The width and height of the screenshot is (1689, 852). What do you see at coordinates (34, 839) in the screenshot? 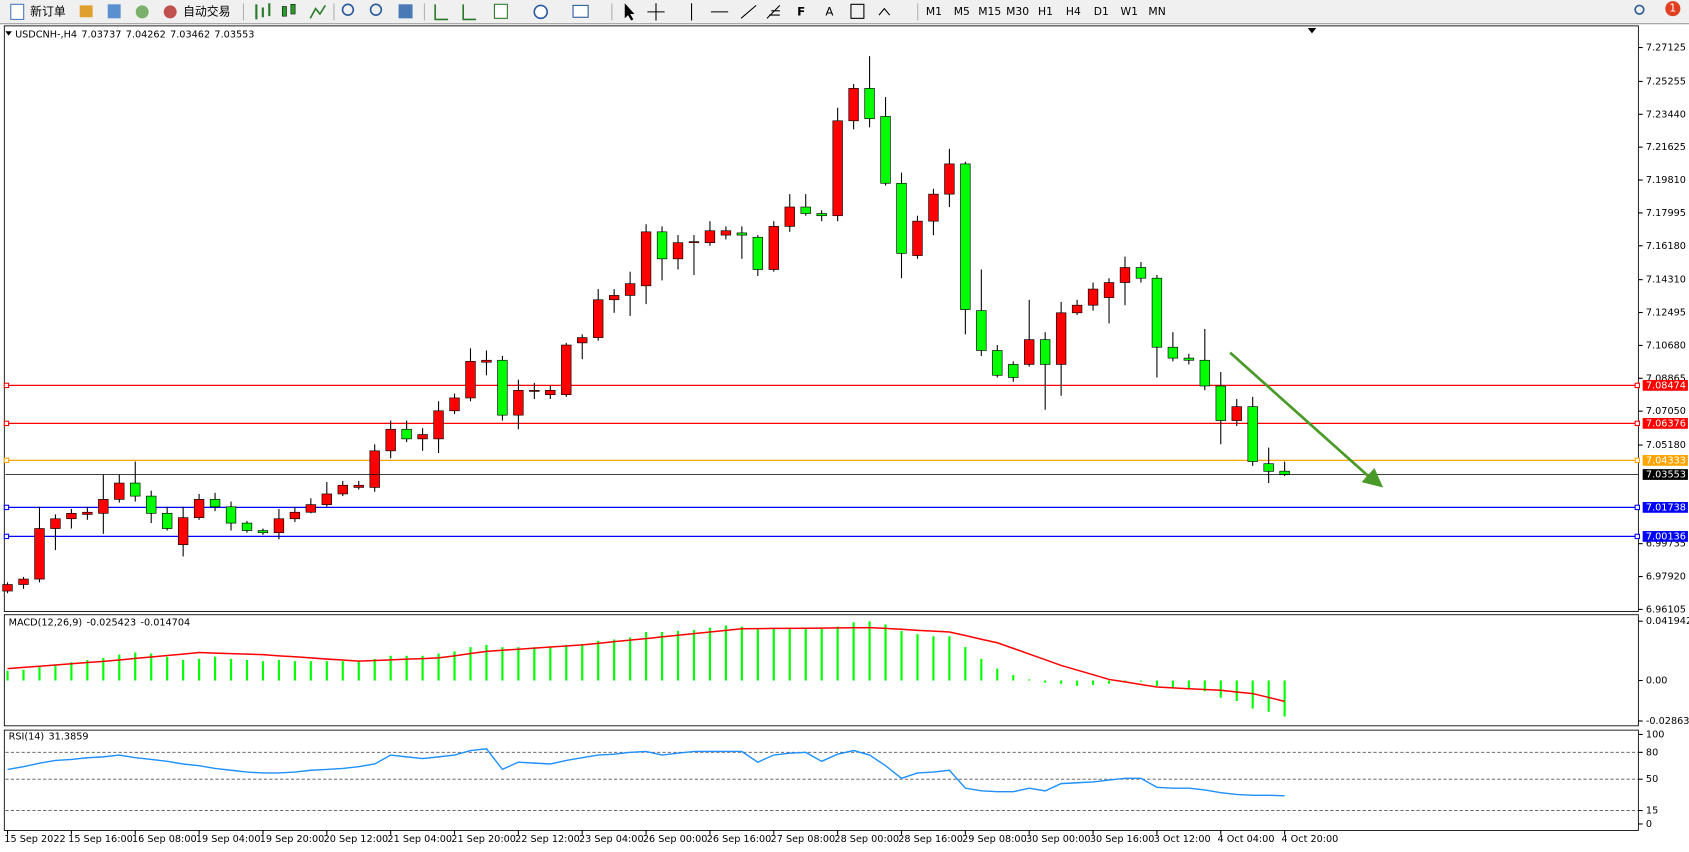
I see `x-tick-label: 15 Sep 2022` at bounding box center [34, 839].